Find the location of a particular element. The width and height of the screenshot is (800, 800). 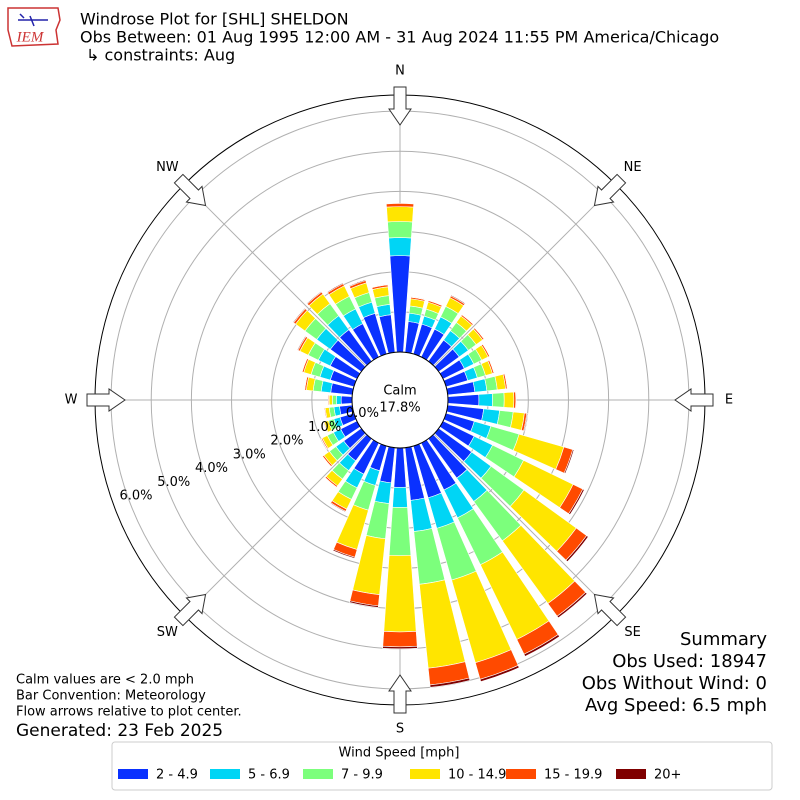

compass-label: SE is located at coordinates (632, 632).